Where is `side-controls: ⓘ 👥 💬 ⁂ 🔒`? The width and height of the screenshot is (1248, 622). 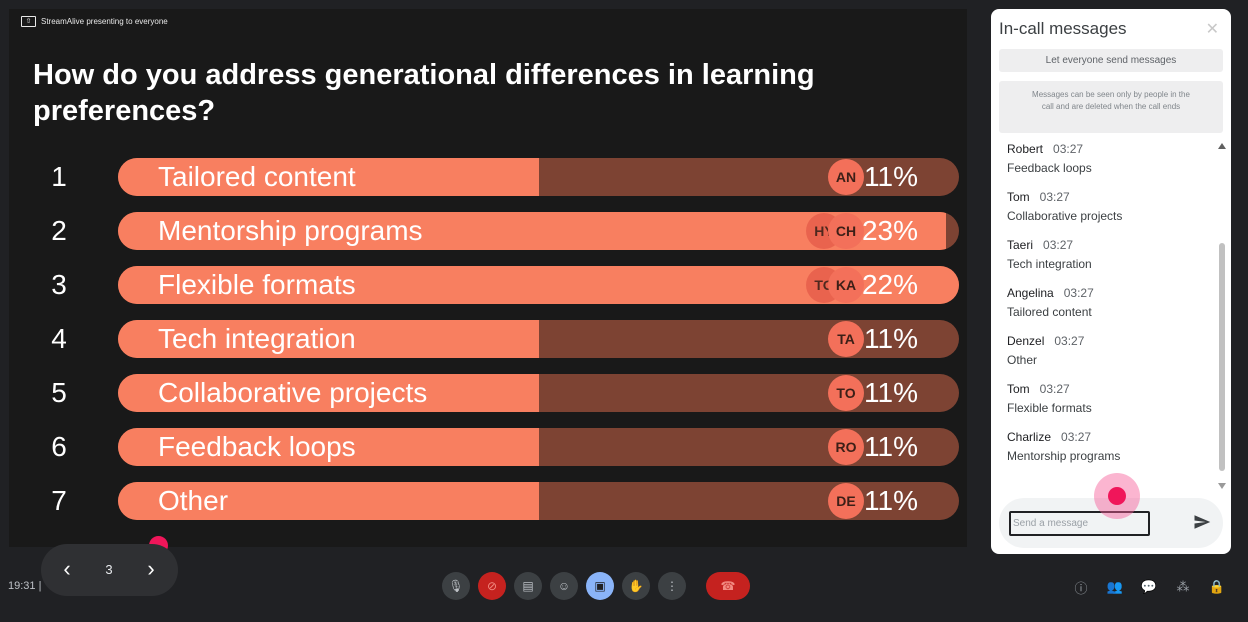 side-controls: ⓘ 👥 💬 ⁂ 🔒 is located at coordinates (1149, 587).